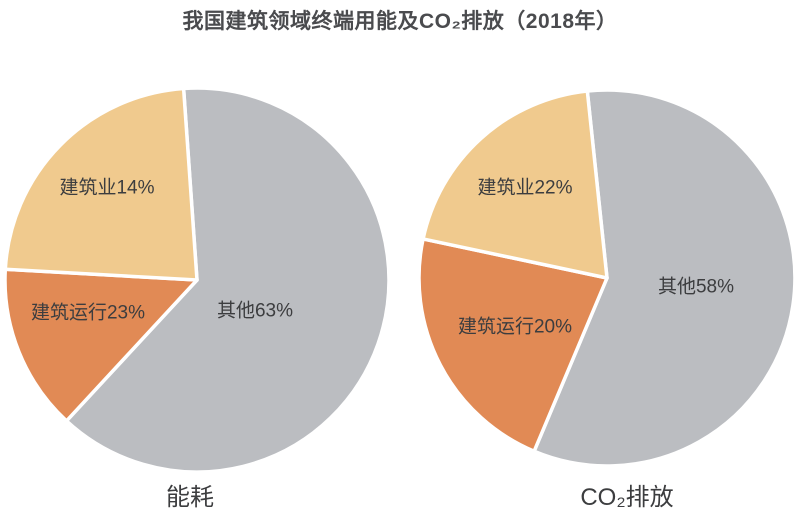 The width and height of the screenshot is (800, 509). Describe the element at coordinates (88, 313) in the screenshot. I see `slice-label-建筑运行: 建筑运行23%` at that location.